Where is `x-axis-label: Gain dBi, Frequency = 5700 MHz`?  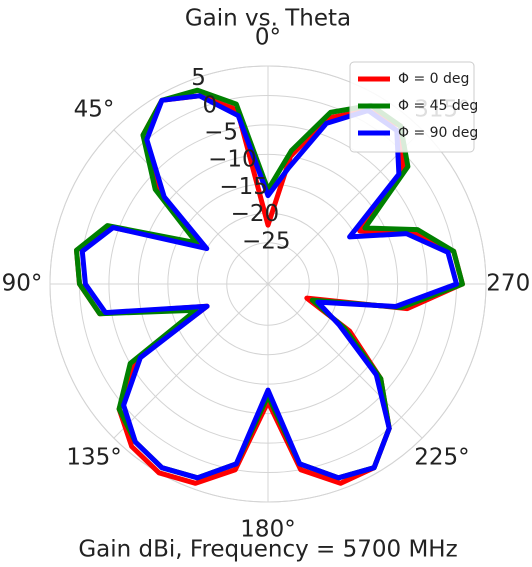
x-axis-label: Gain dBi, Frequency = 5700 MHz is located at coordinates (267, 550).